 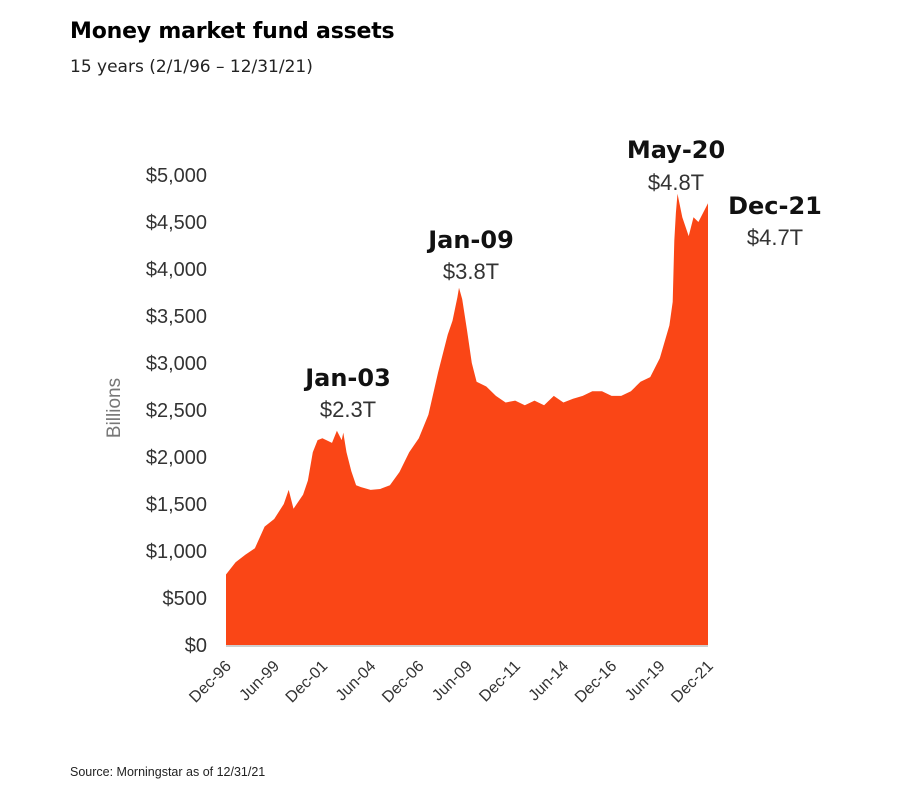 I want to click on y-tick-label: $0, so click(x=196, y=646).